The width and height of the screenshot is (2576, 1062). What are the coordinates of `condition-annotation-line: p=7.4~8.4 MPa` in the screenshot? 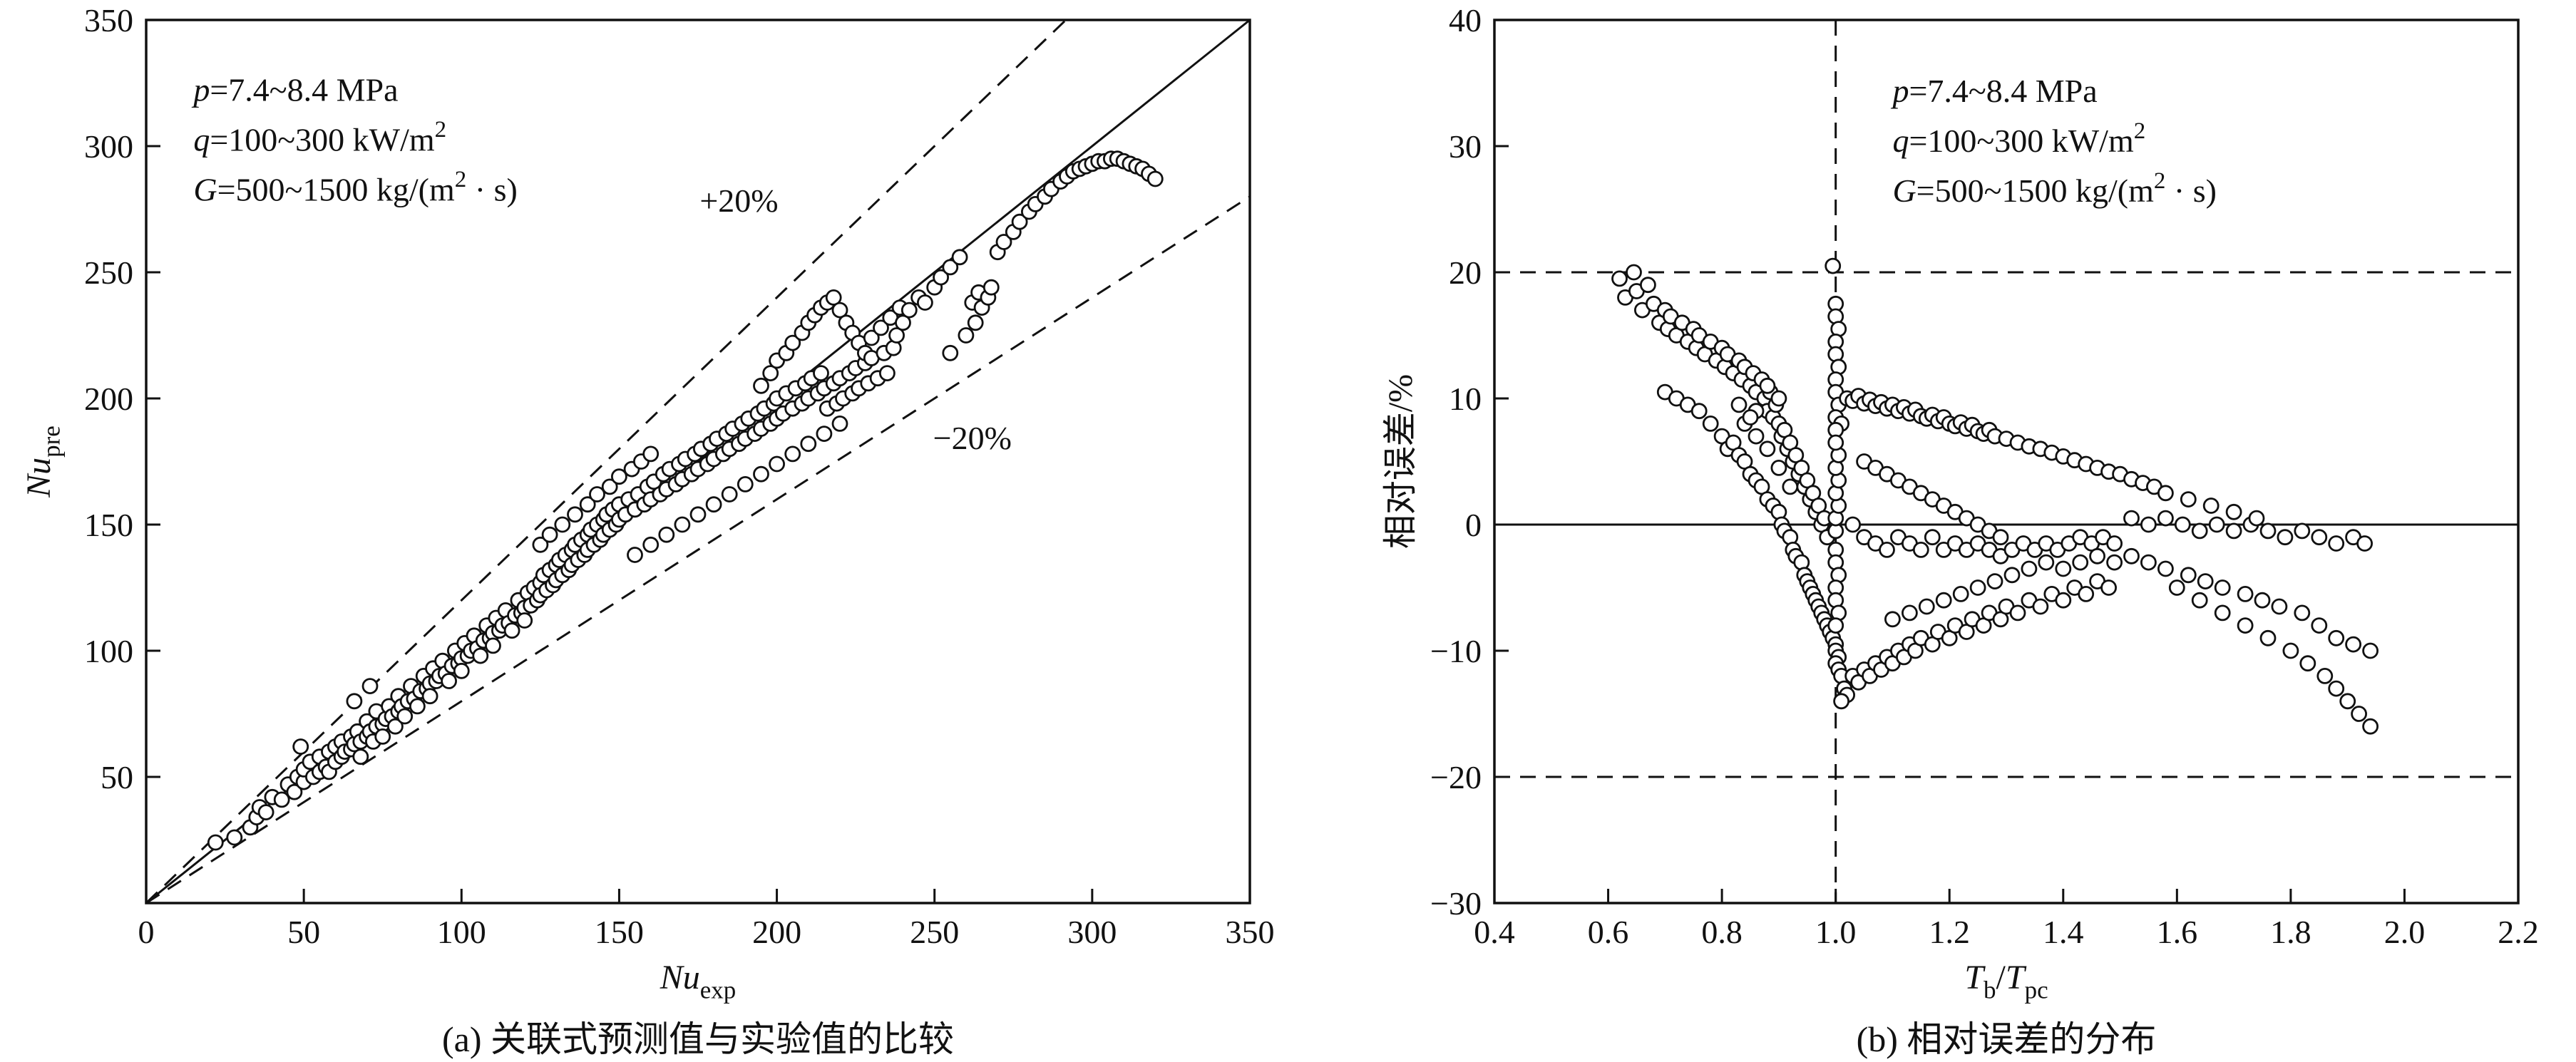 It's located at (294, 89).